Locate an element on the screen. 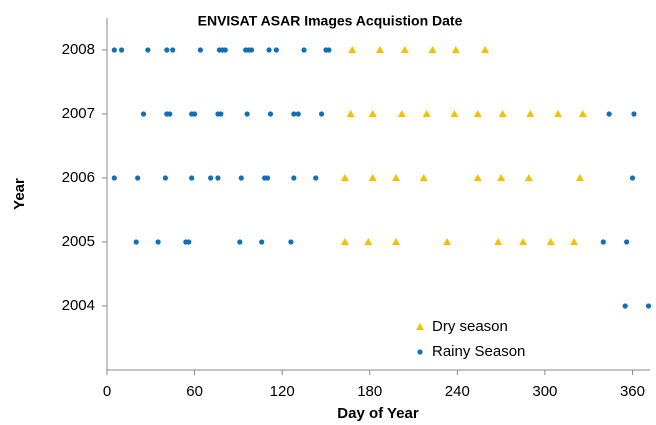 The image size is (656, 425). y-tick-label: 2005 is located at coordinates (78, 241).